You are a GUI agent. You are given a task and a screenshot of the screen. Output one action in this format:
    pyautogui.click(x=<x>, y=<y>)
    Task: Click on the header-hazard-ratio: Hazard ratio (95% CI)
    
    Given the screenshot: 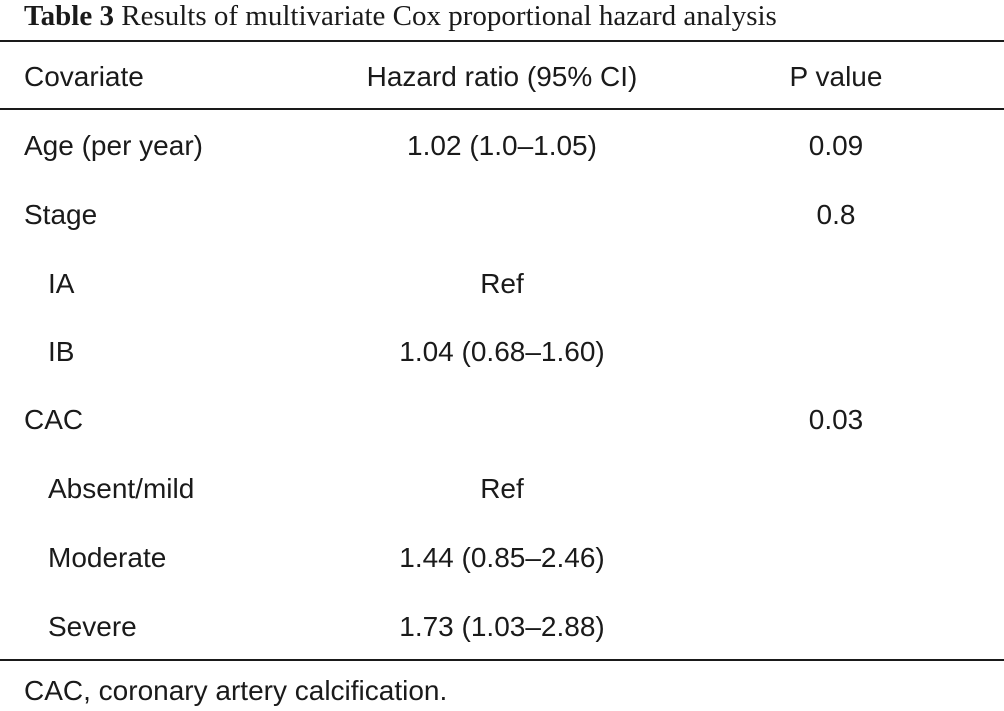 What is the action you would take?
    pyautogui.click(x=502, y=76)
    